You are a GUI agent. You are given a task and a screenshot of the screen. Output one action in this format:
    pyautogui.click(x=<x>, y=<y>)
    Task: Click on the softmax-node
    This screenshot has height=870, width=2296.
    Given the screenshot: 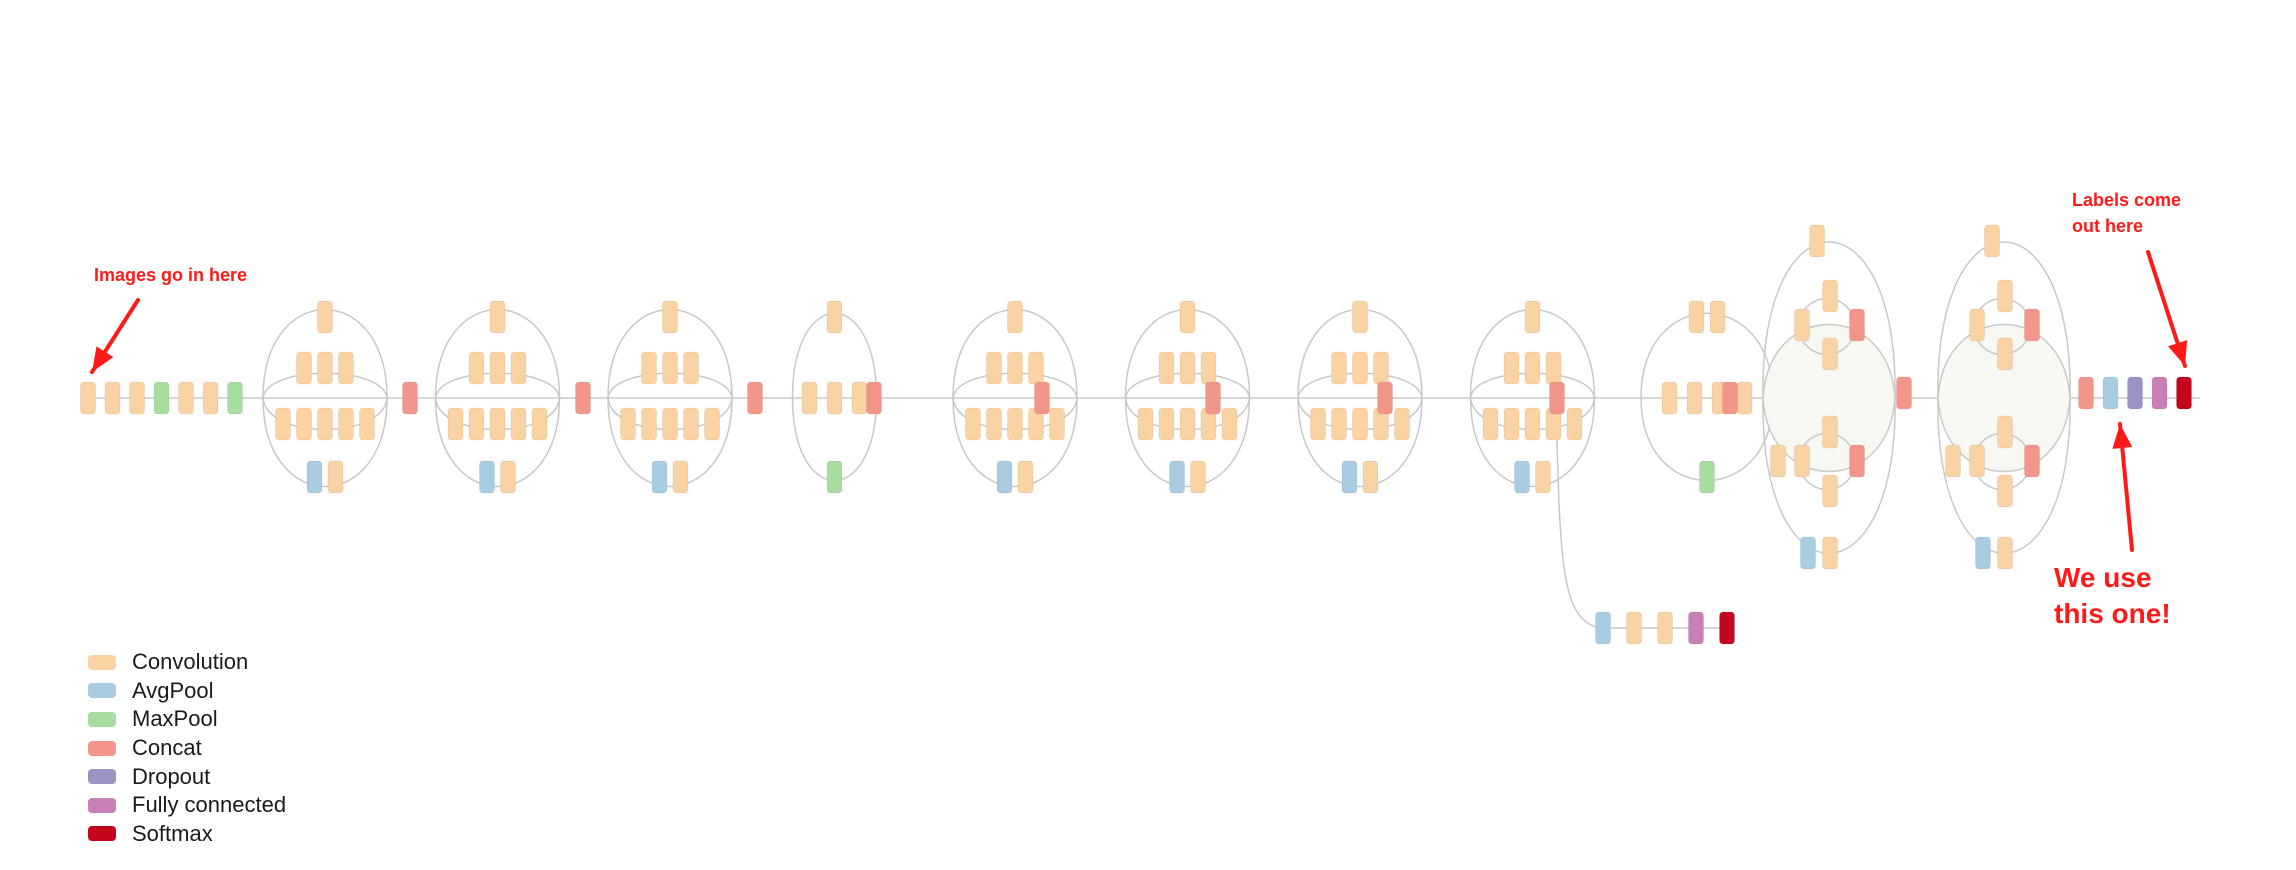 What is the action you would take?
    pyautogui.click(x=2184, y=393)
    